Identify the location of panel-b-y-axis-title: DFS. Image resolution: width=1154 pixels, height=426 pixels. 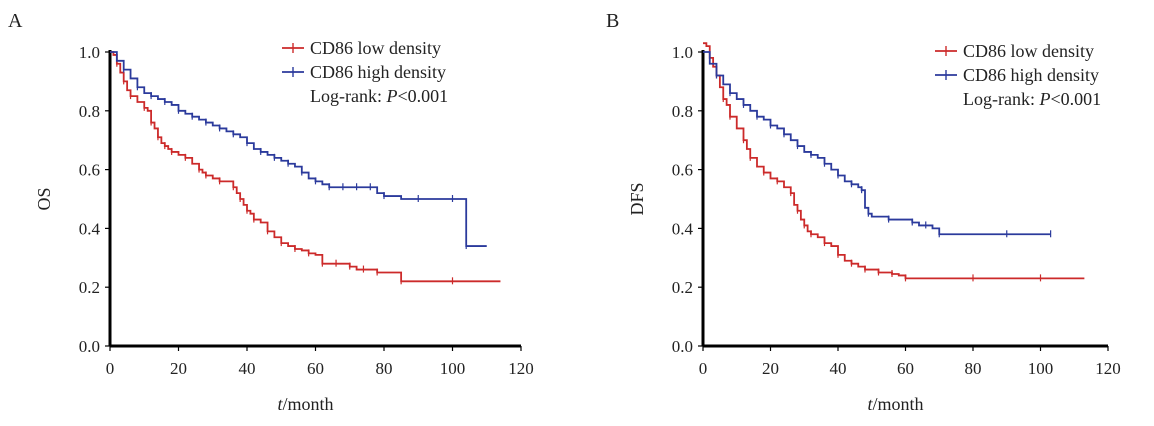
(637, 198).